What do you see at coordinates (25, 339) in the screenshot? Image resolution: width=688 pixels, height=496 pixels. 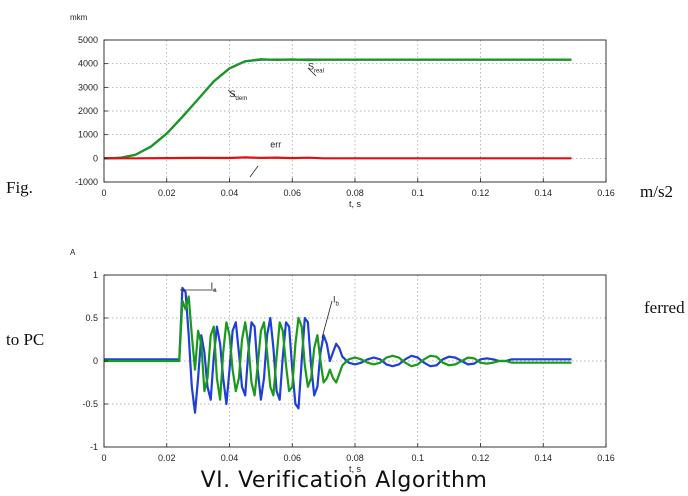 I see `text-fragment-to-pc: to PC` at bounding box center [25, 339].